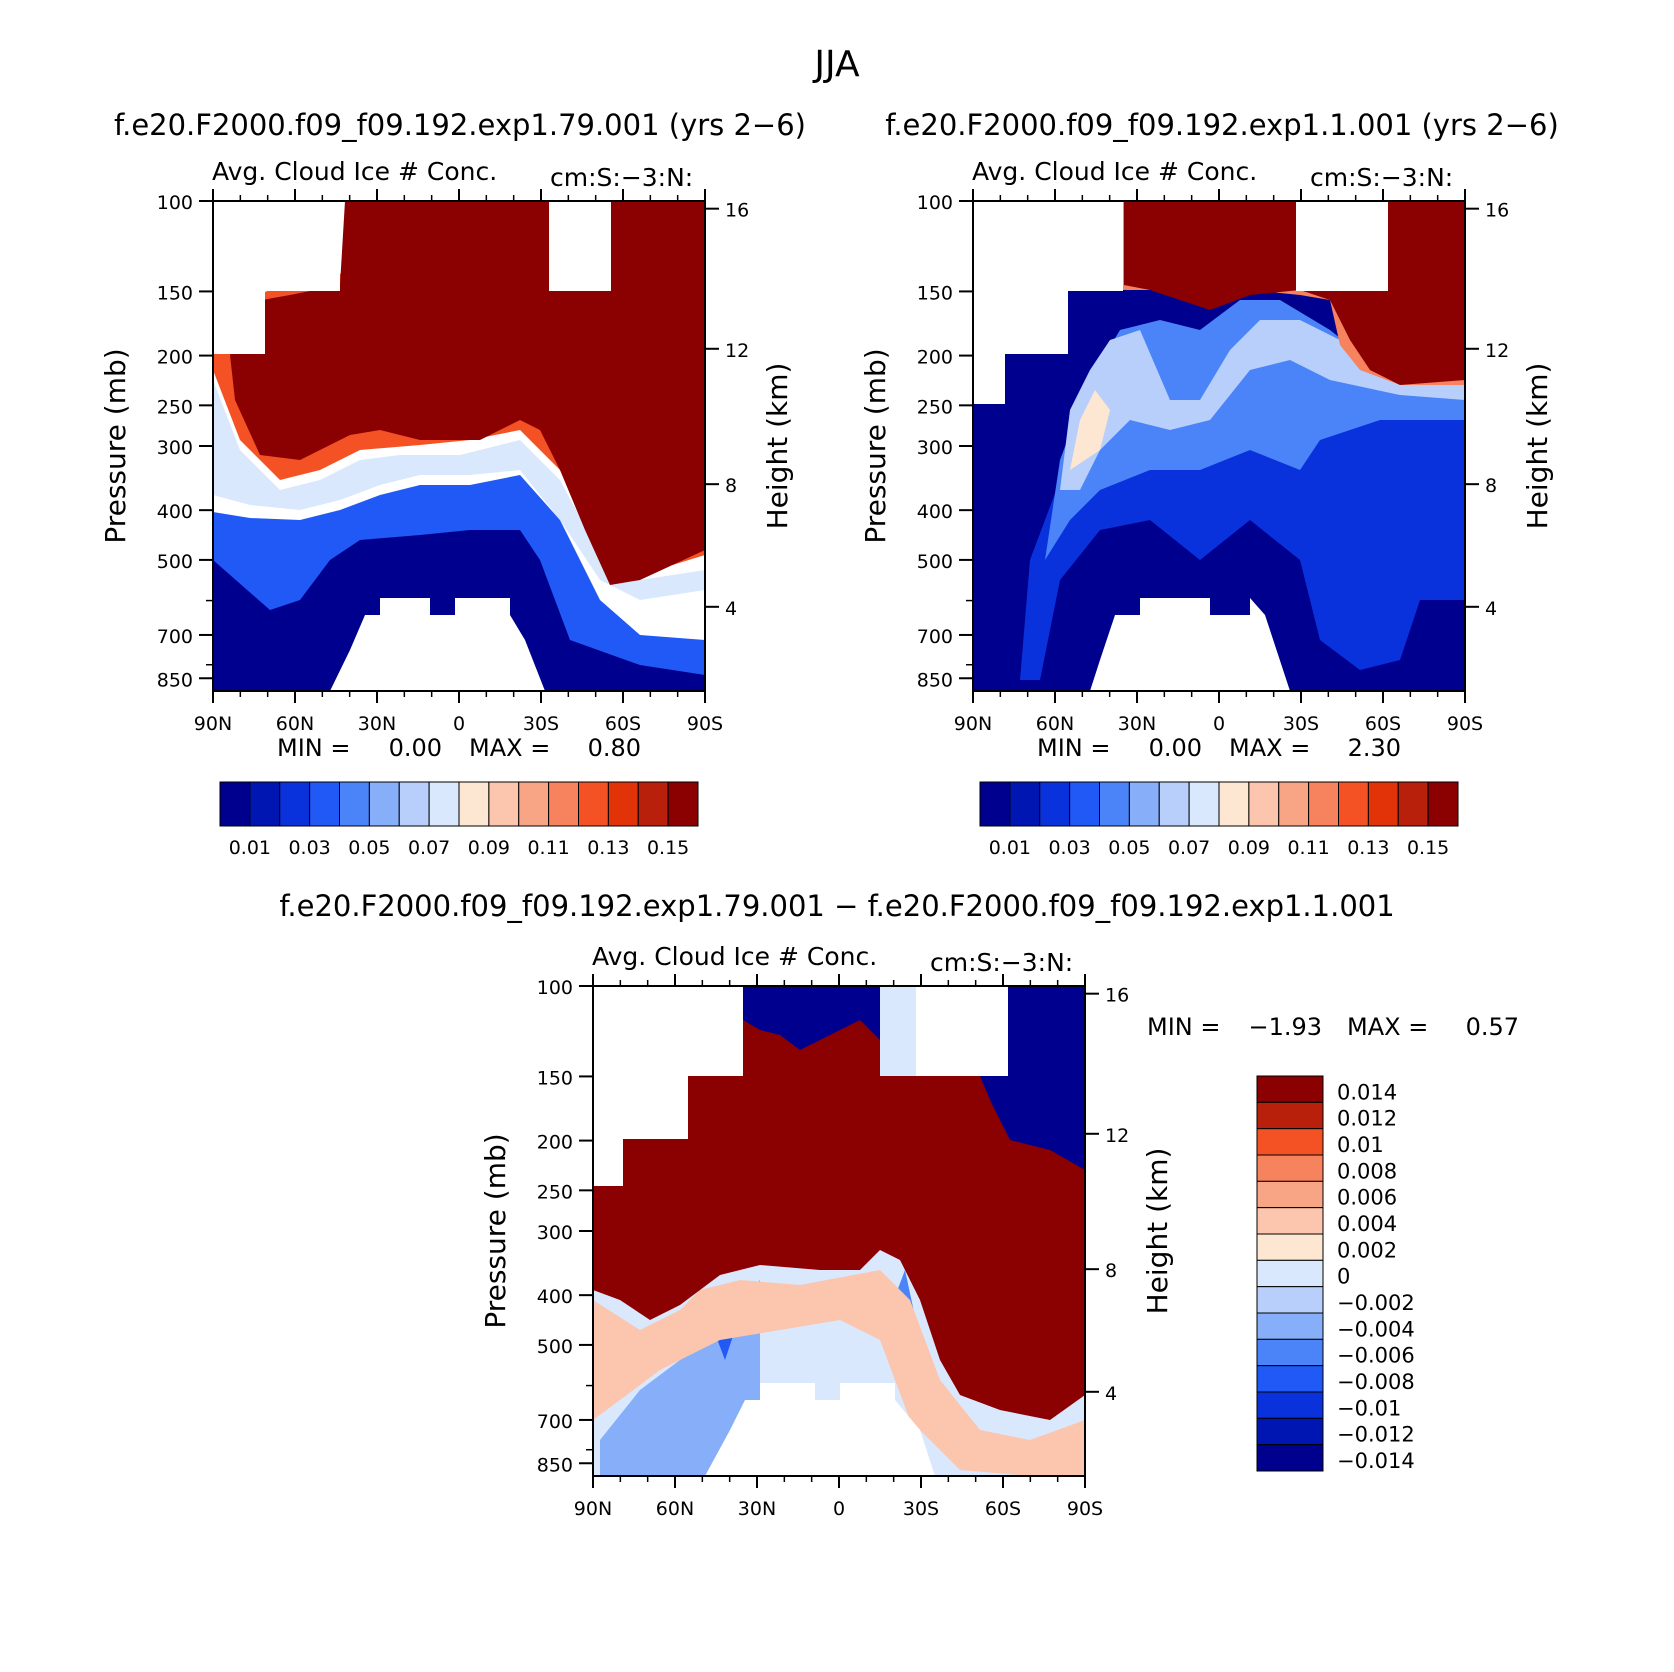  I want to click on panel-2-field-pale, so click(1090, 430).